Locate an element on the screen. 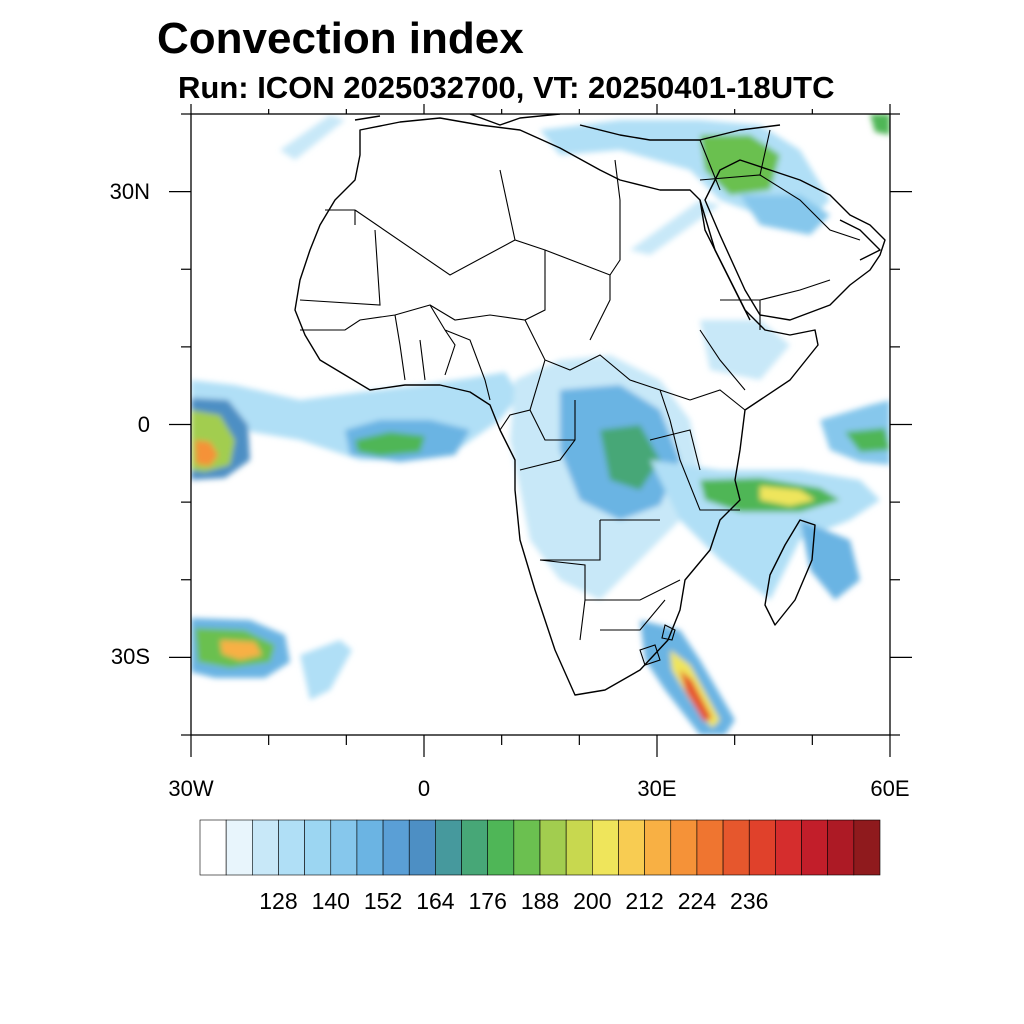 The image size is (1024, 1024). border-southern-africa is located at coordinates (610, 612).